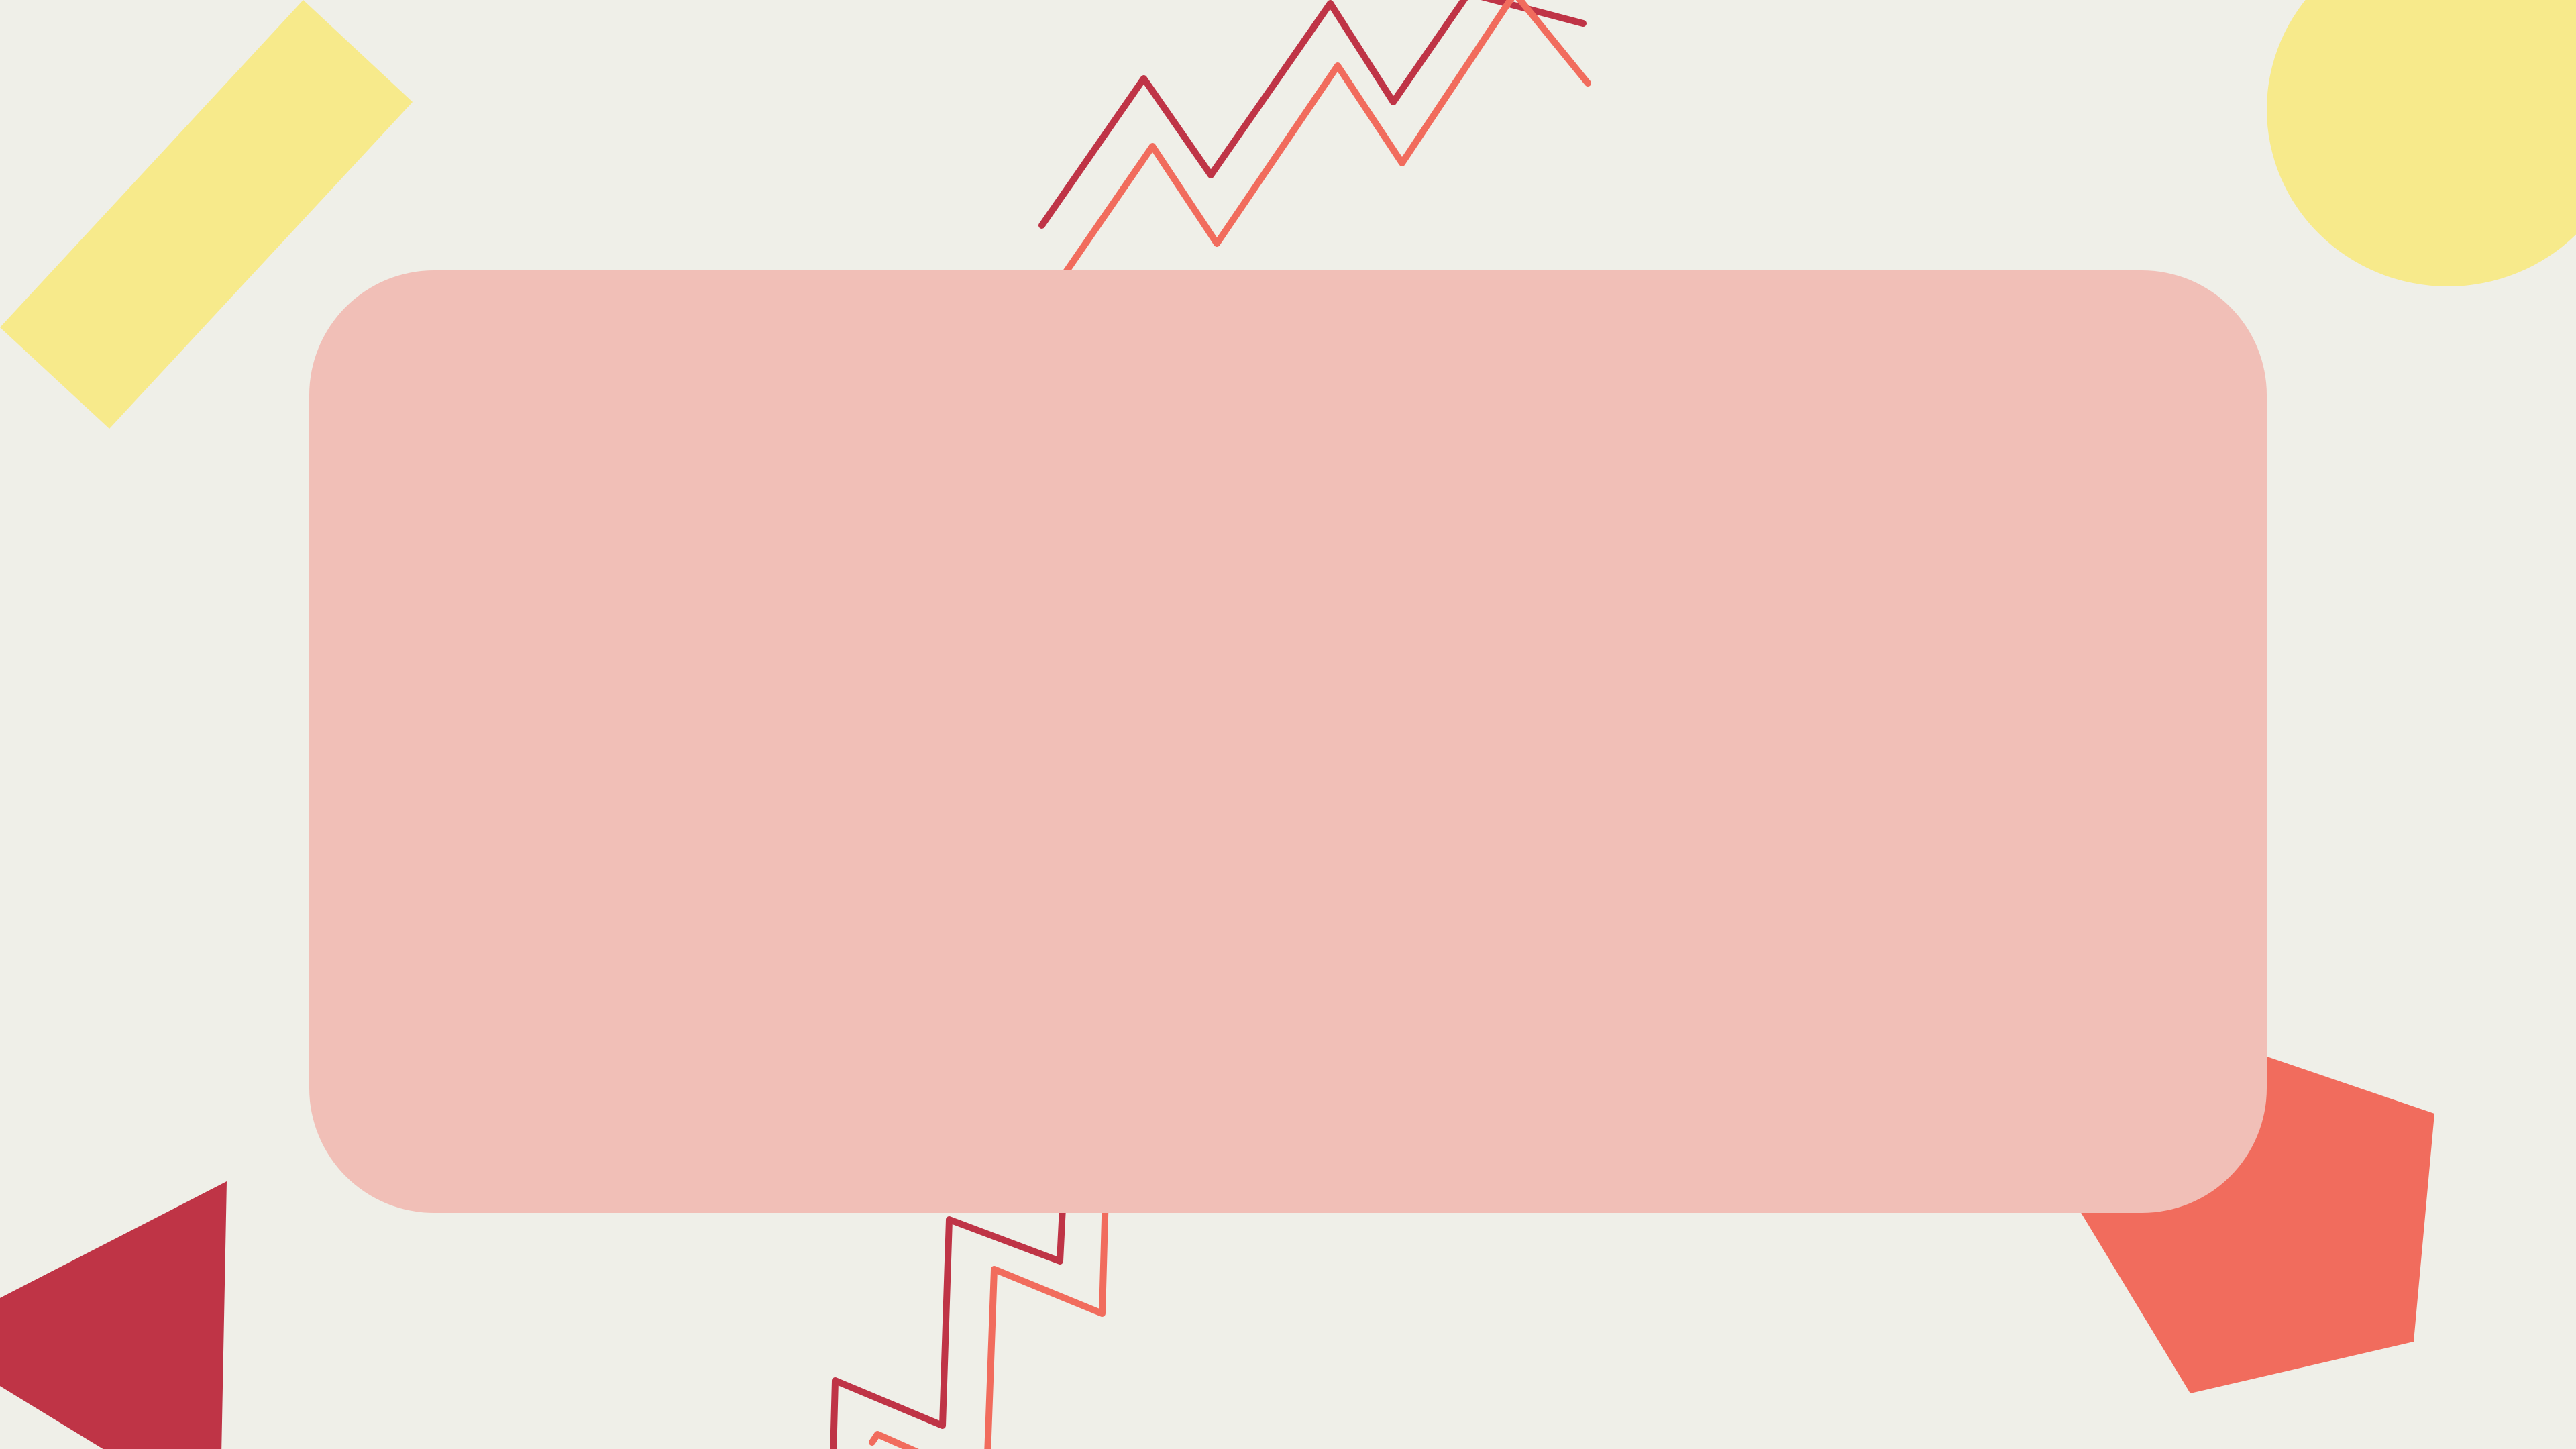 This screenshot has width=2576, height=1449. What do you see at coordinates (206, 214) in the screenshot?
I see `yellow-bar` at bounding box center [206, 214].